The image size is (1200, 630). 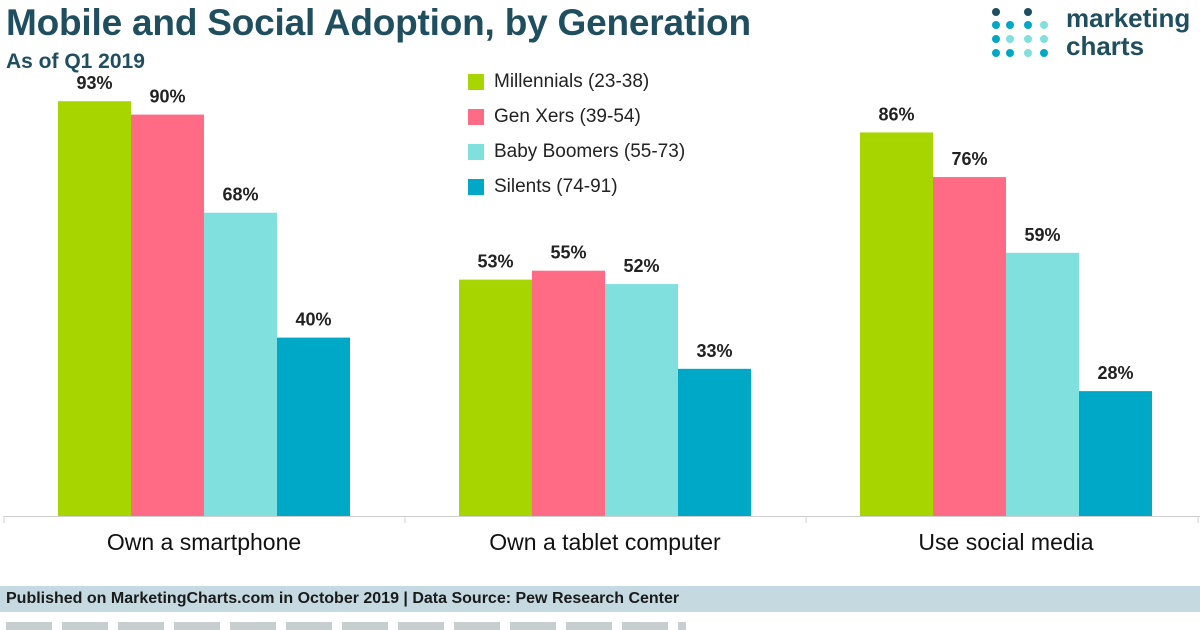 What do you see at coordinates (641, 266) in the screenshot?
I see `data-label: 52%` at bounding box center [641, 266].